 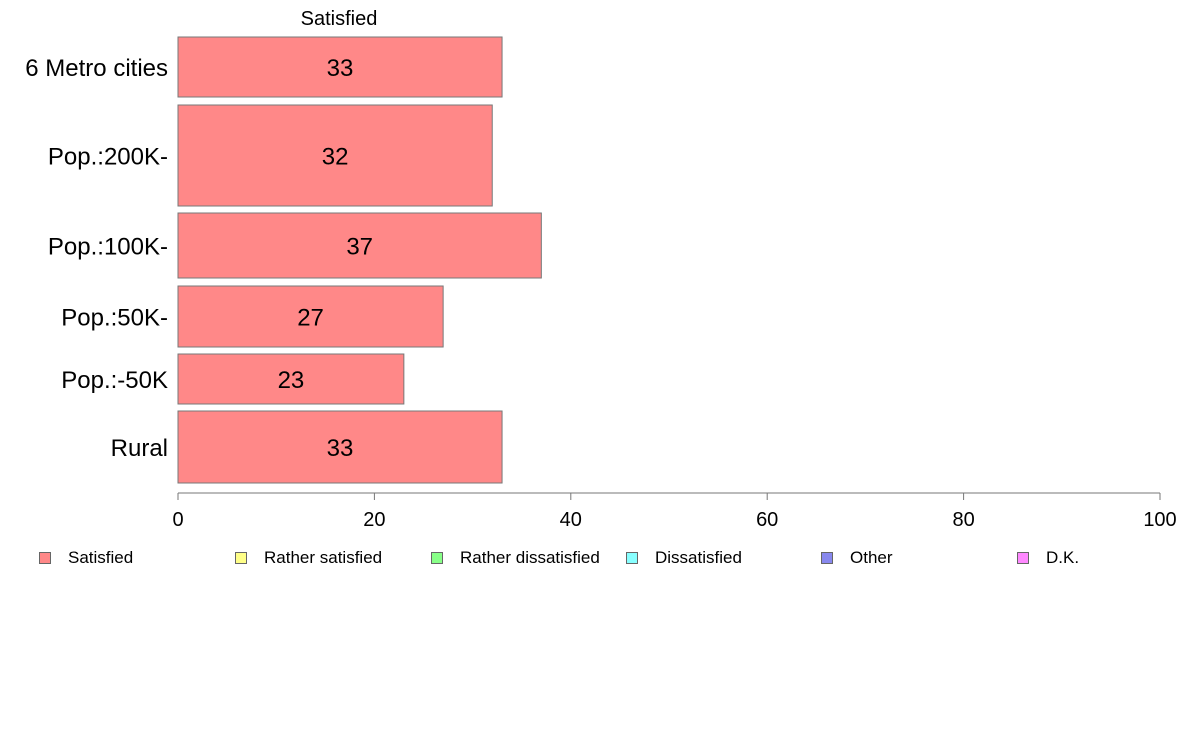 I want to click on data-label-pop-50k: 27, so click(x=310, y=318).